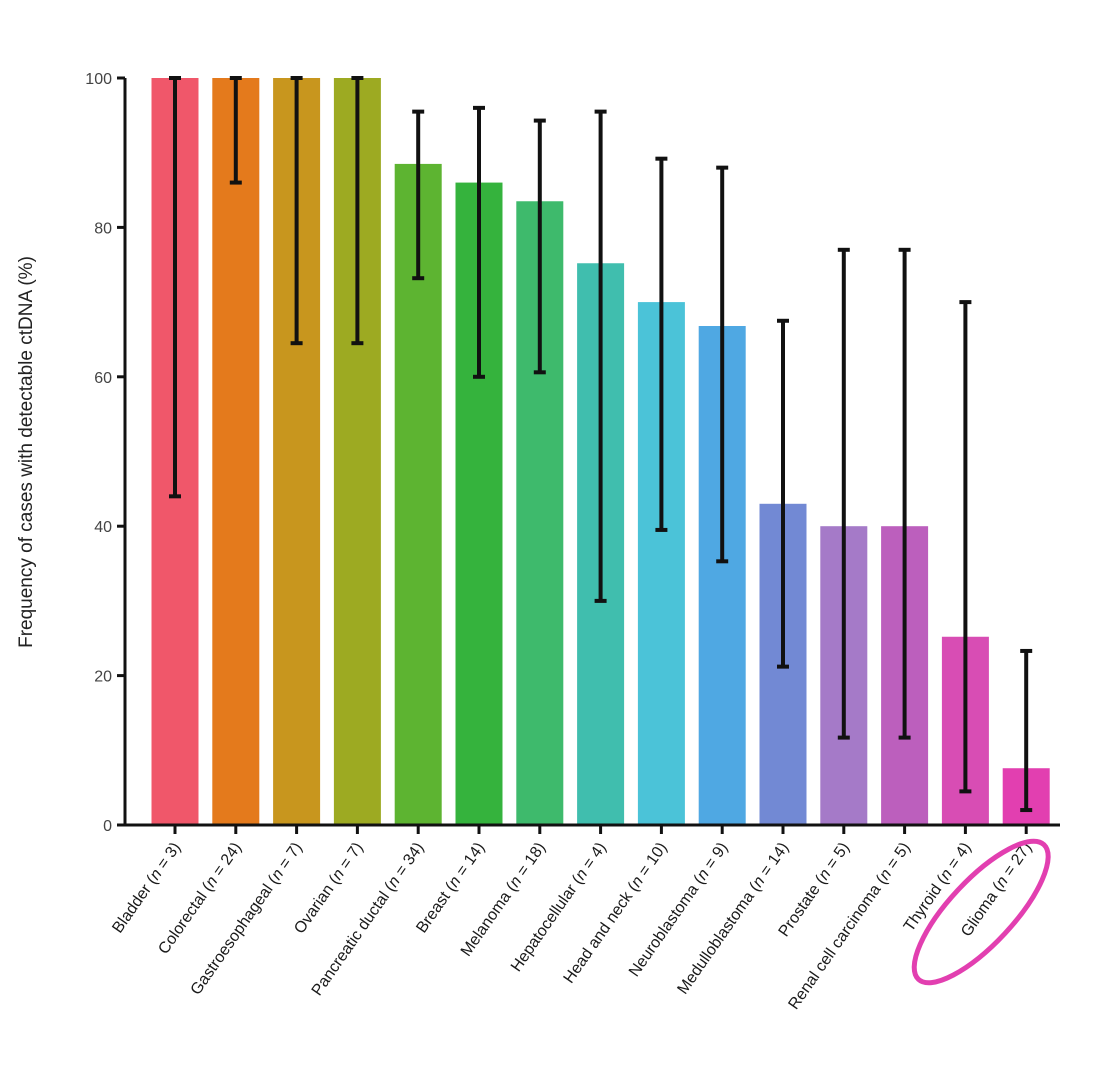 The width and height of the screenshot is (1098, 1080). What do you see at coordinates (105, 453) in the screenshot?
I see `y-ticks-layer: 0 20 40 60 80 100` at bounding box center [105, 453].